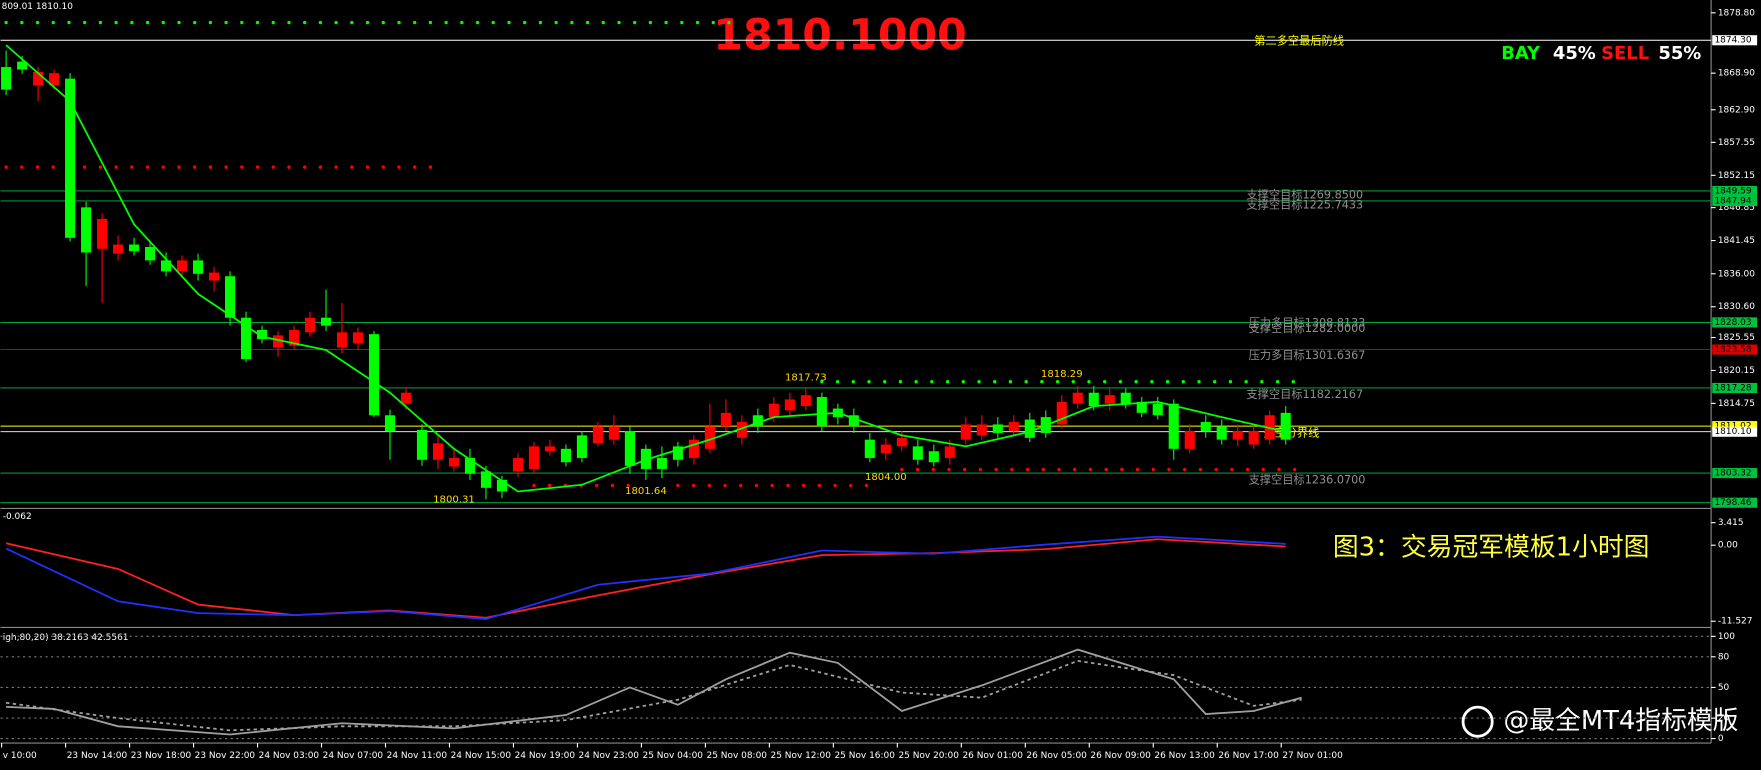 The image size is (1761, 770). What do you see at coordinates (1736, 143) in the screenshot?
I see `y-tick-label: 1857.55` at bounding box center [1736, 143].